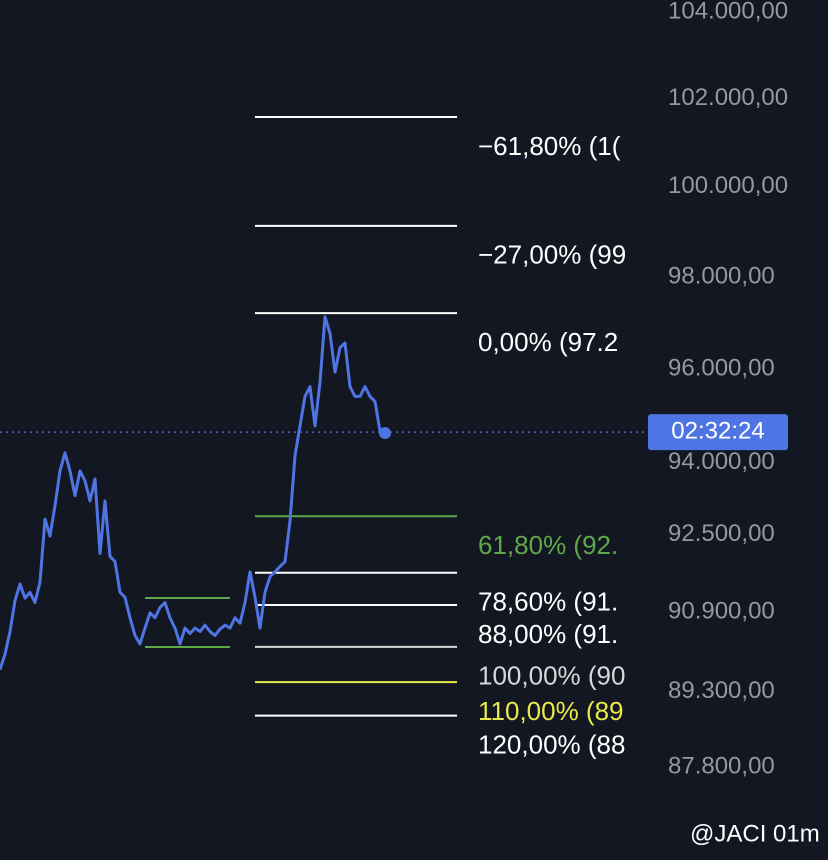  What do you see at coordinates (551, 711) in the screenshot?
I see `fib-label: 110,00% (89` at bounding box center [551, 711].